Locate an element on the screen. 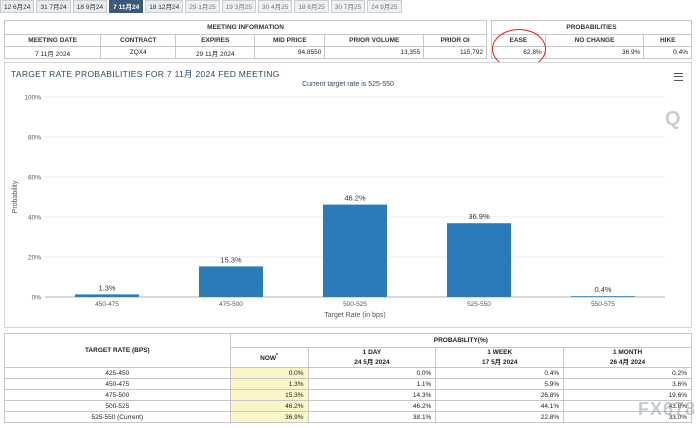 This screenshot has width=700, height=428. column-header-label: 1 DAY is located at coordinates (372, 352).